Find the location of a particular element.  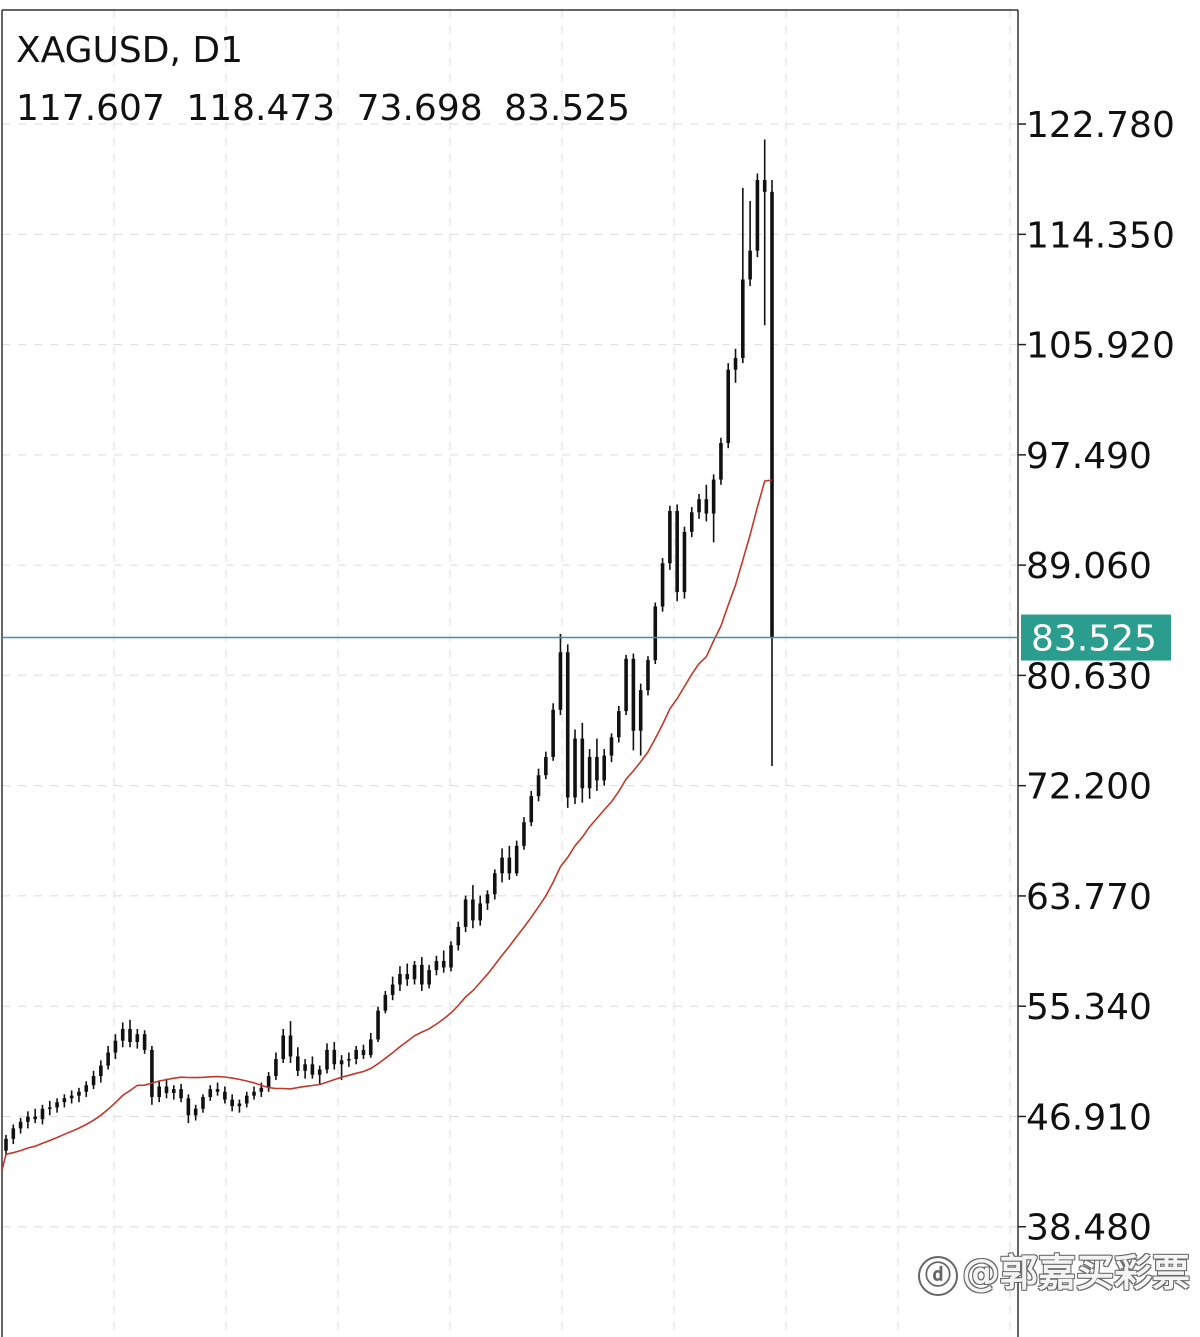

ohlc-open: 117.607 is located at coordinates (90, 108).